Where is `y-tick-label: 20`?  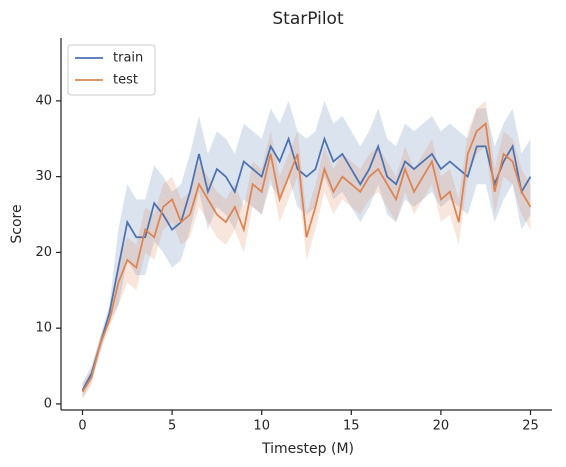 y-tick-label: 20 is located at coordinates (43, 252).